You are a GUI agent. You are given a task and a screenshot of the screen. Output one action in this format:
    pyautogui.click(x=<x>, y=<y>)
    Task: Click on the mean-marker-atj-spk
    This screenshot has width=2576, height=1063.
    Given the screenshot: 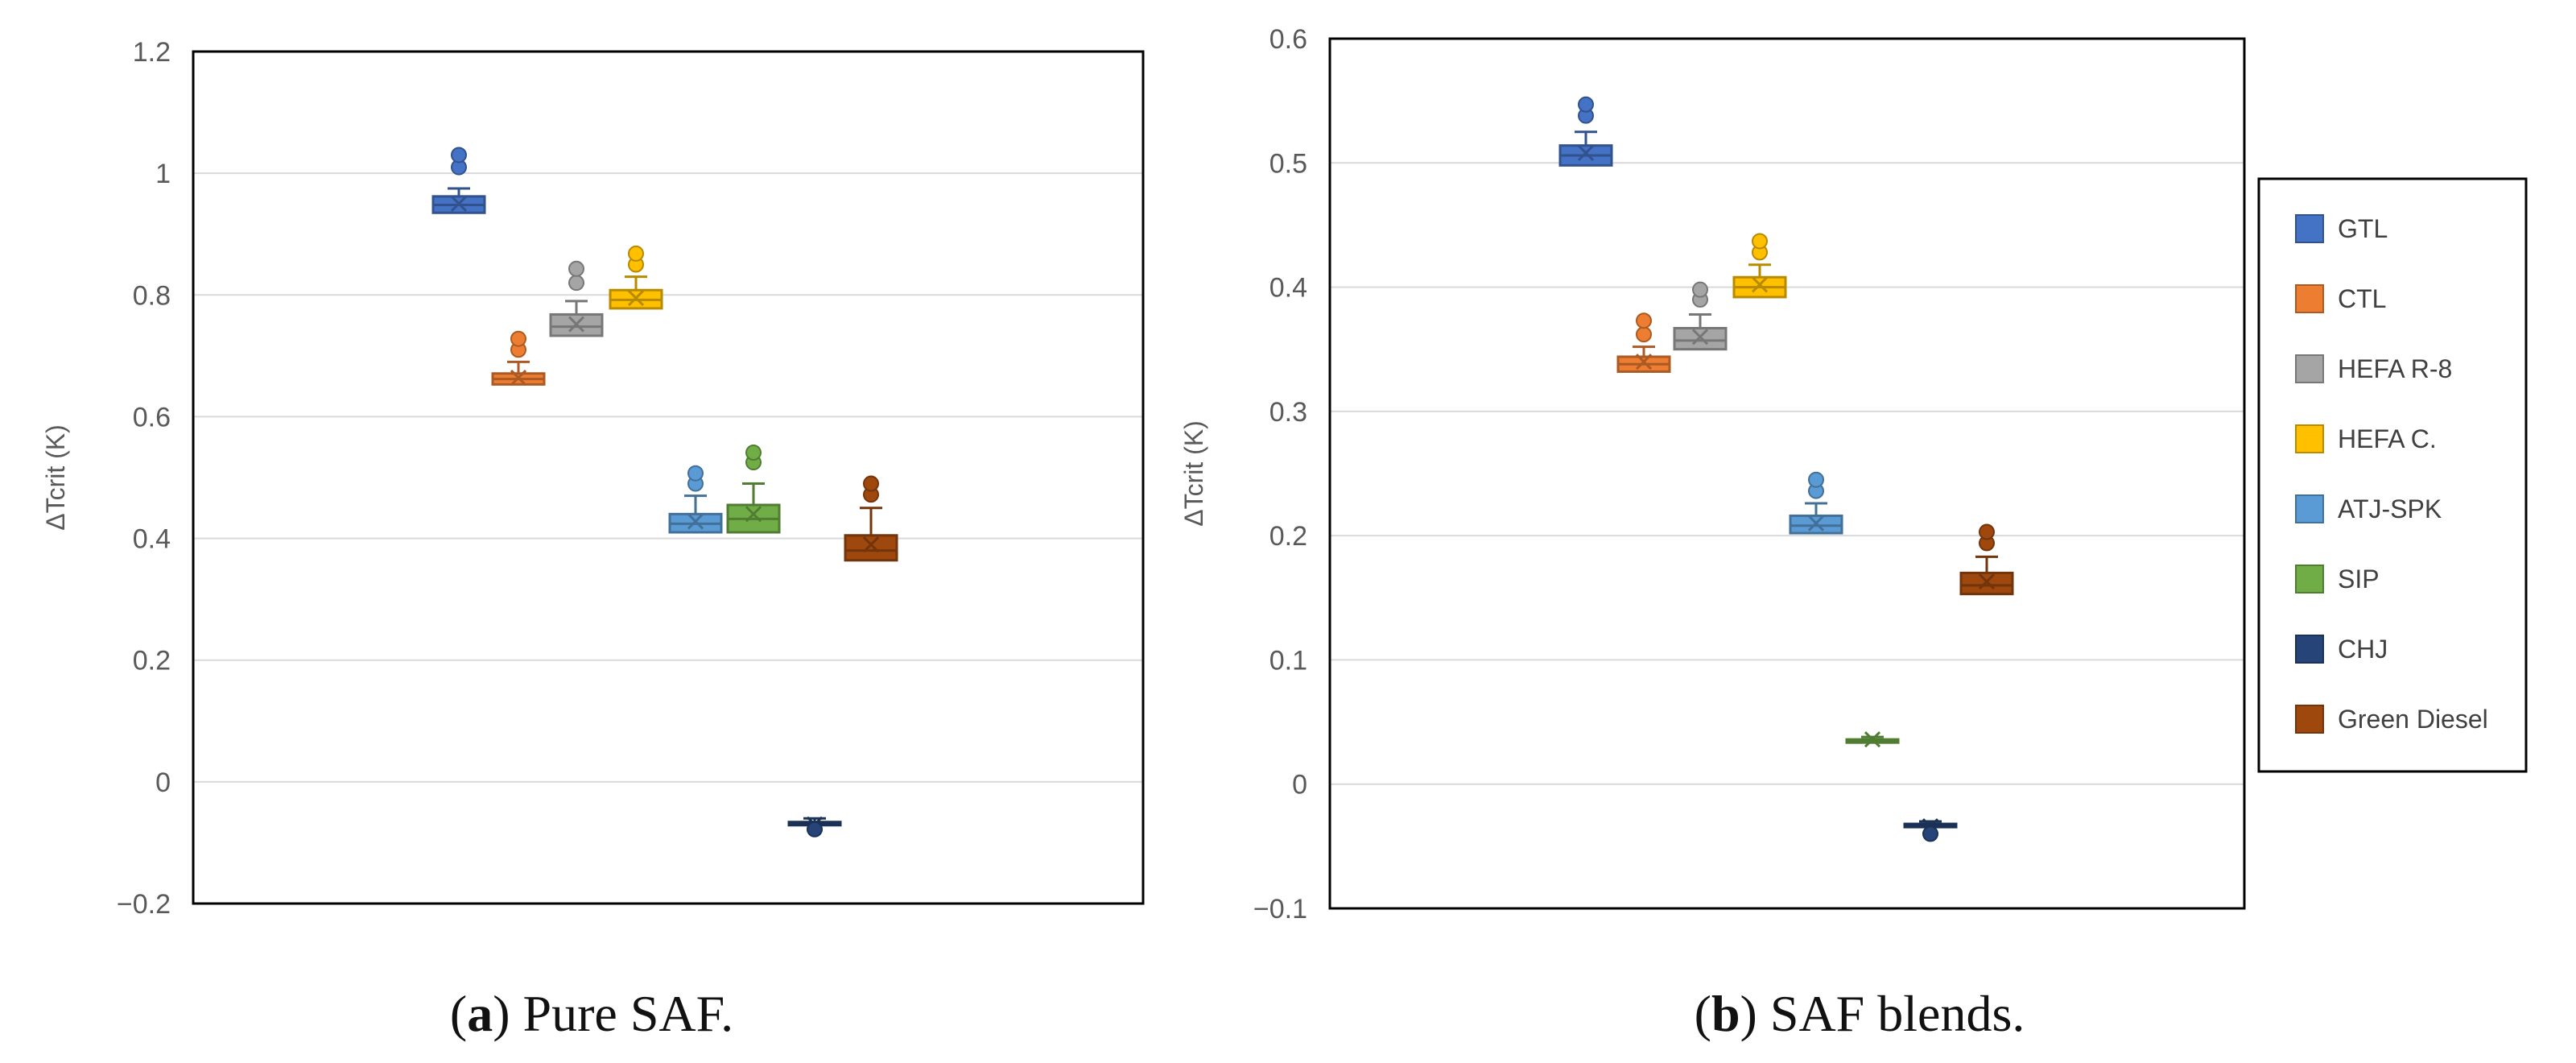 What is the action you would take?
    pyautogui.click(x=695, y=521)
    